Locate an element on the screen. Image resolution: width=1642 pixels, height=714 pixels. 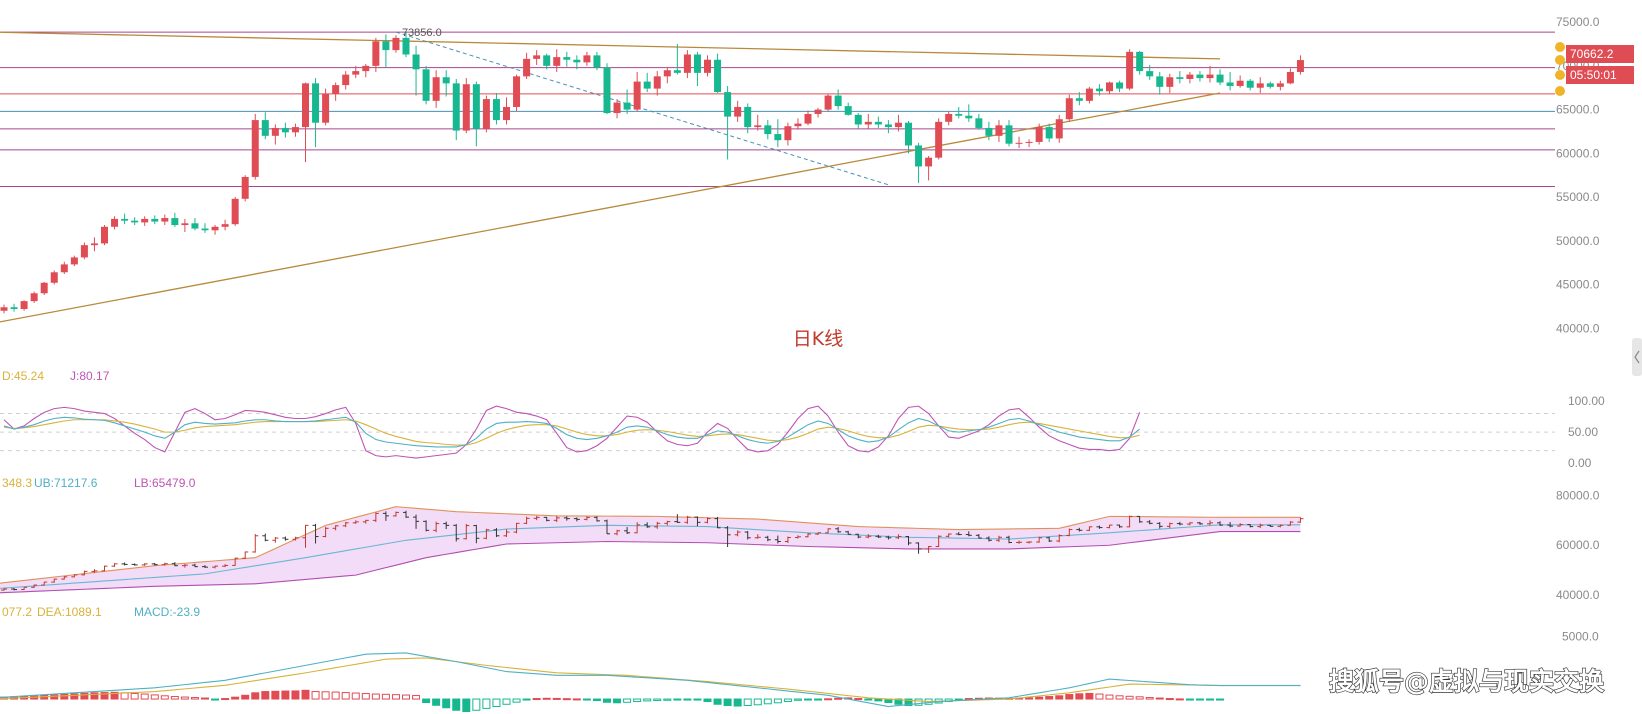
countdown-badge is located at coordinates (1600, 75).